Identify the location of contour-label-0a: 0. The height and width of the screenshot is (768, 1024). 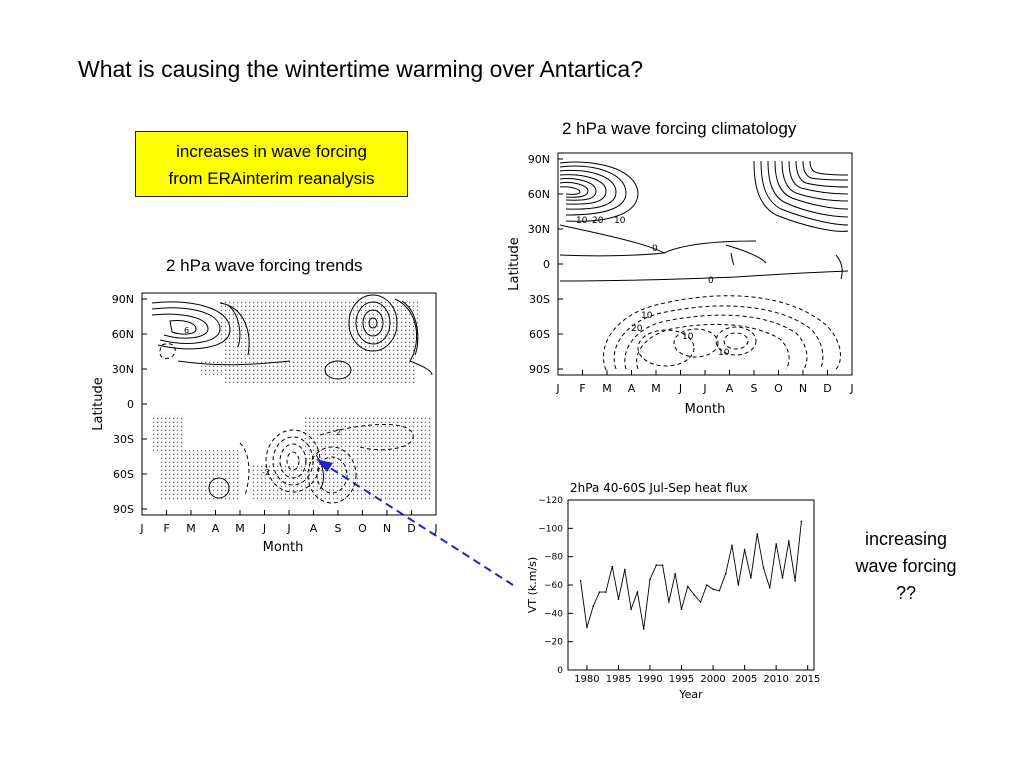
(655, 249).